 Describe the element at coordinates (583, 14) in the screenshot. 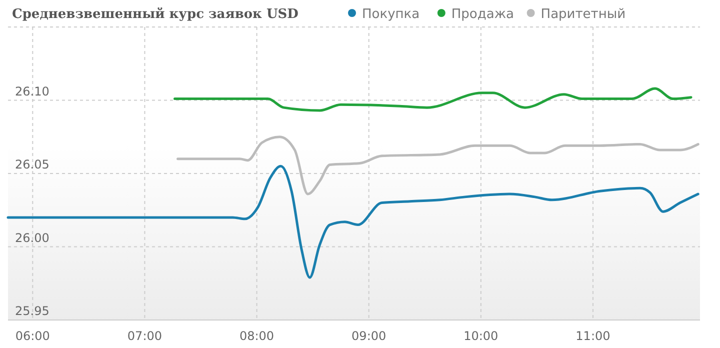

I see `legend-label: Паритетный` at that location.